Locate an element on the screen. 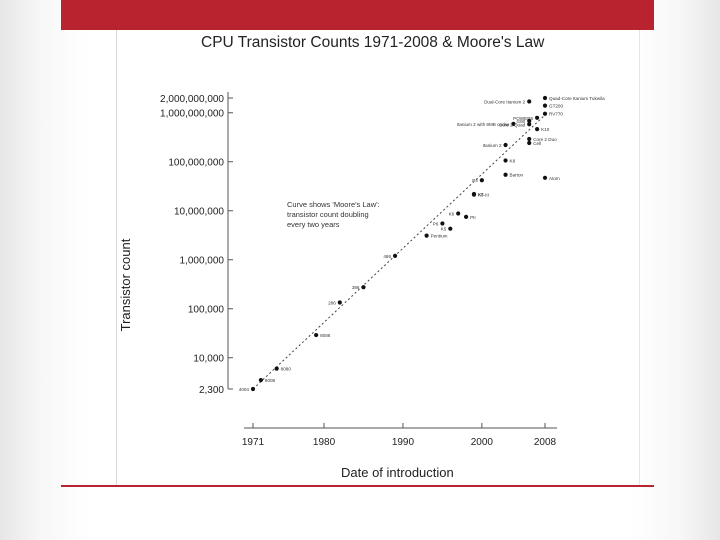 The width and height of the screenshot is (720, 540). slide-footer-rule is located at coordinates (357, 486).